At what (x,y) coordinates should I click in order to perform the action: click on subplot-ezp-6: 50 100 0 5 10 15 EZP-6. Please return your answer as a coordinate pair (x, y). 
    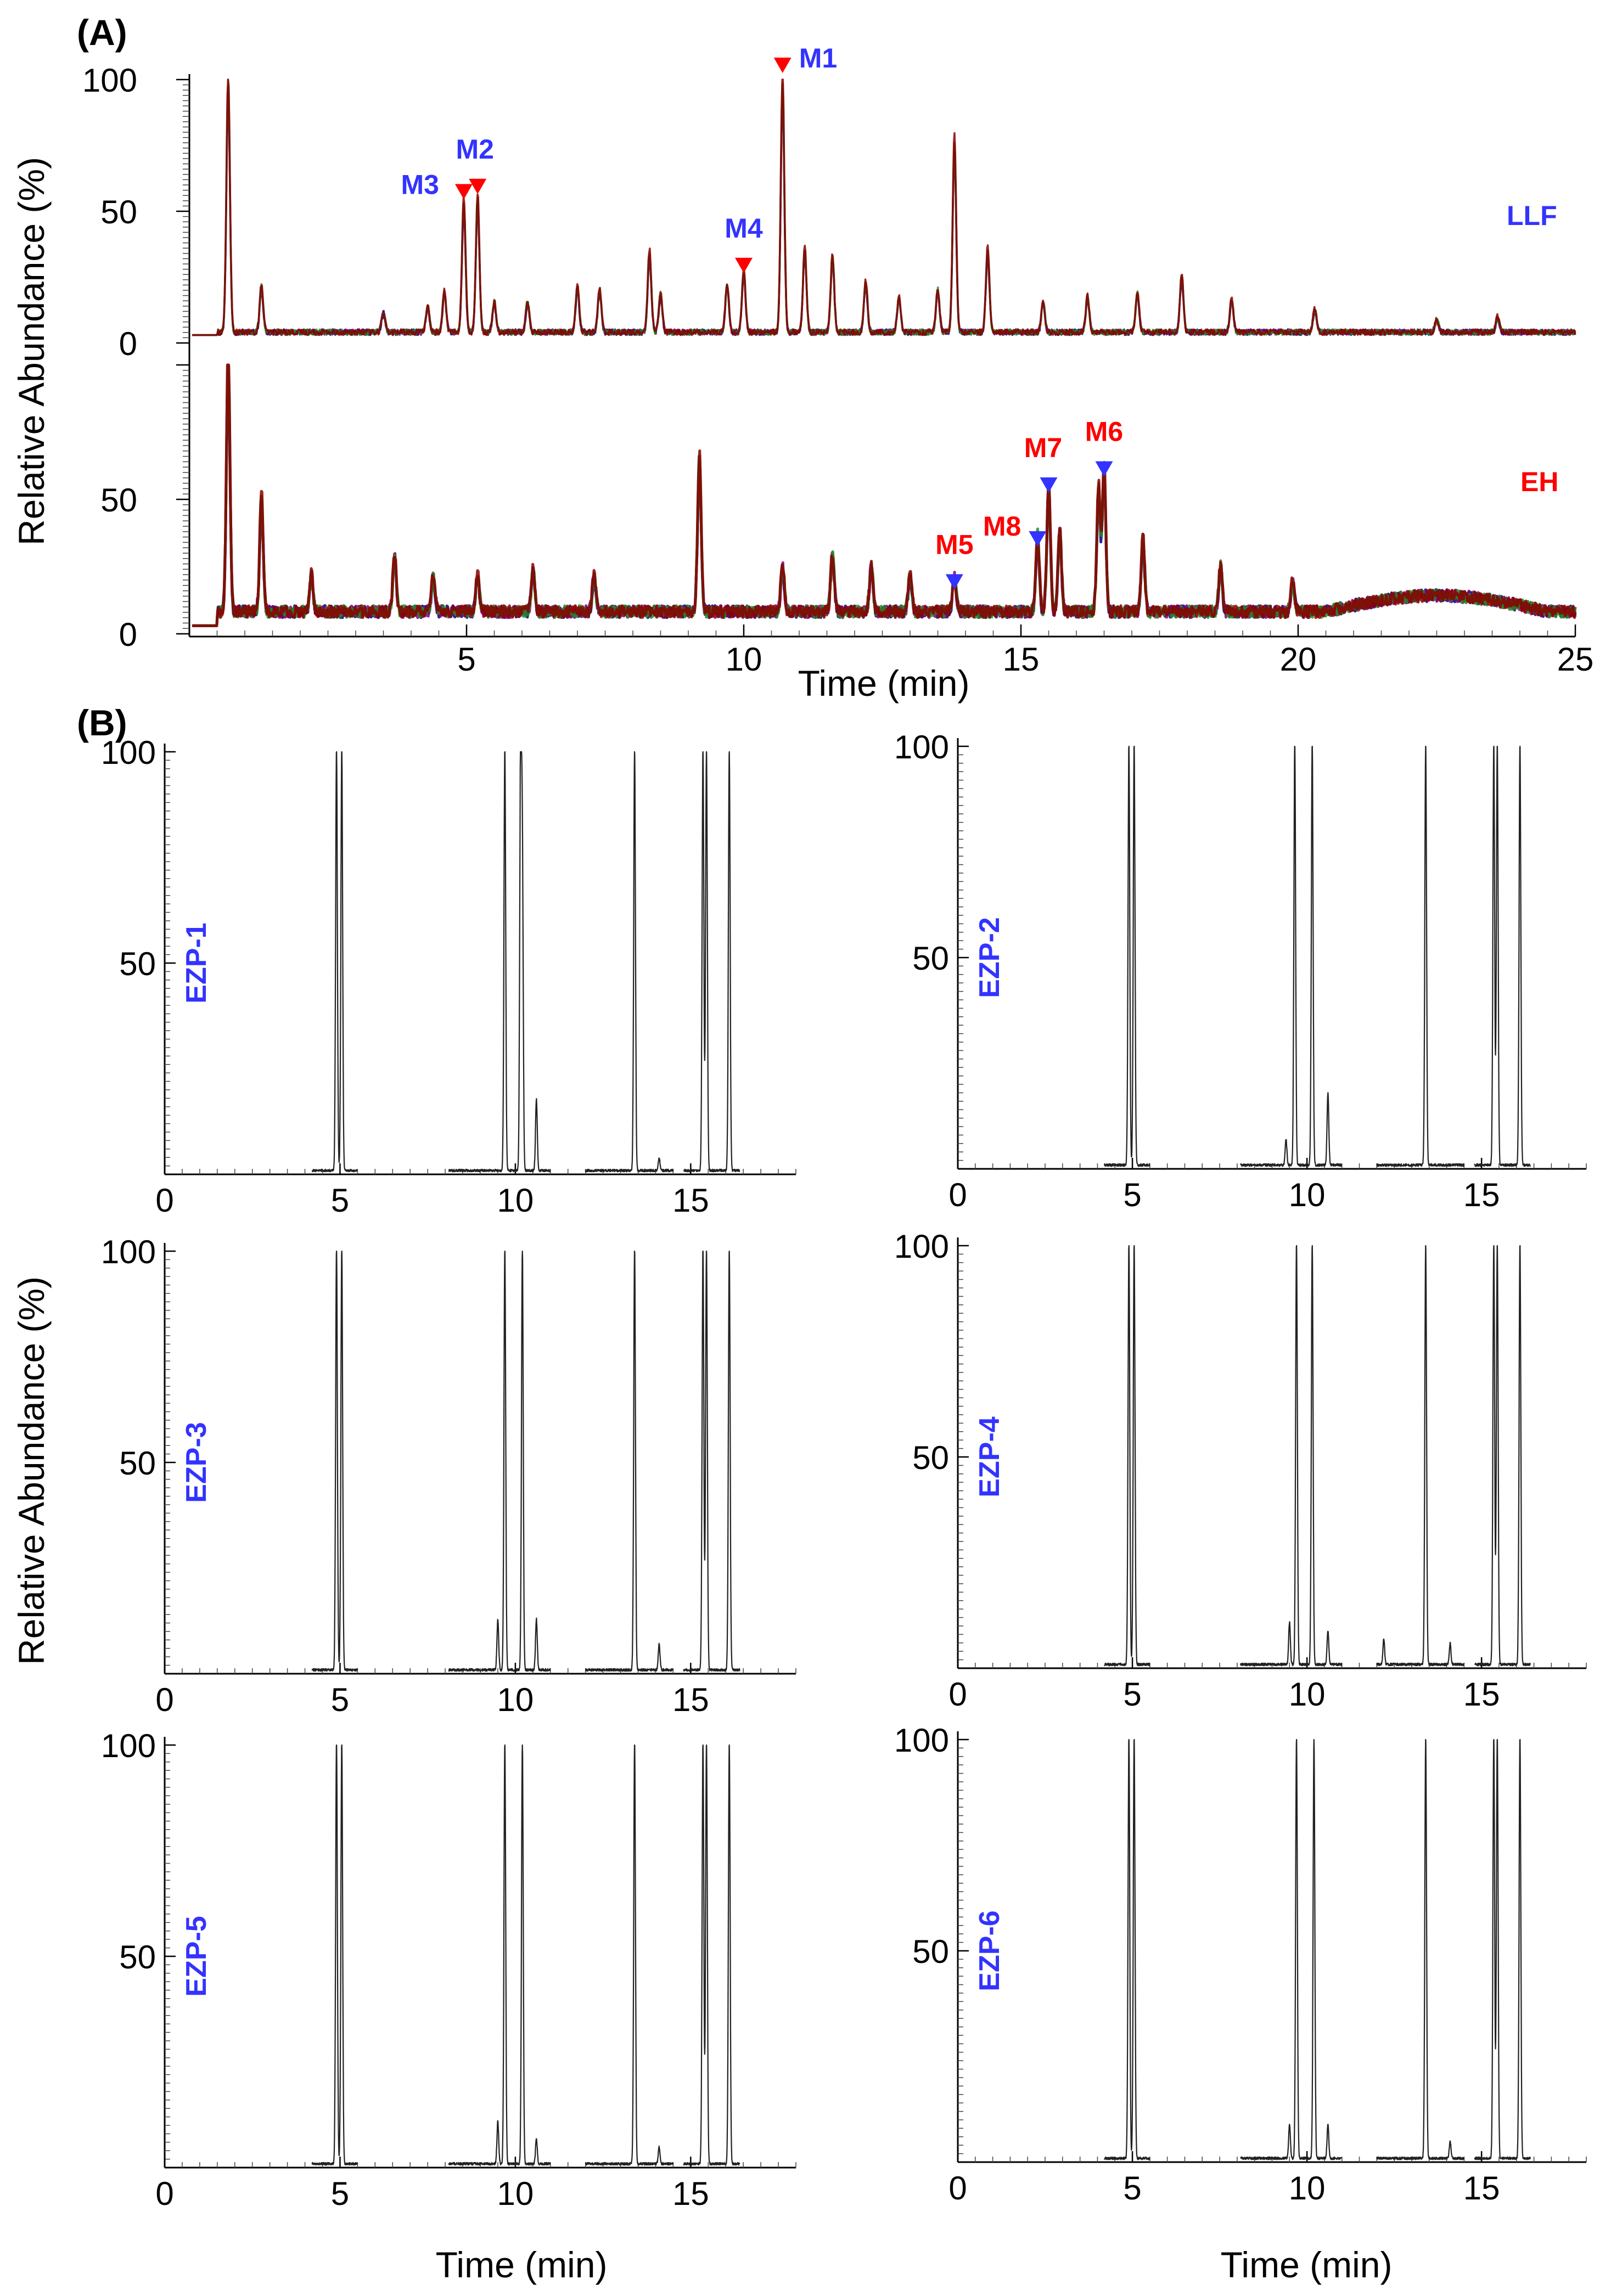
    Looking at the image, I should click on (1241, 1964).